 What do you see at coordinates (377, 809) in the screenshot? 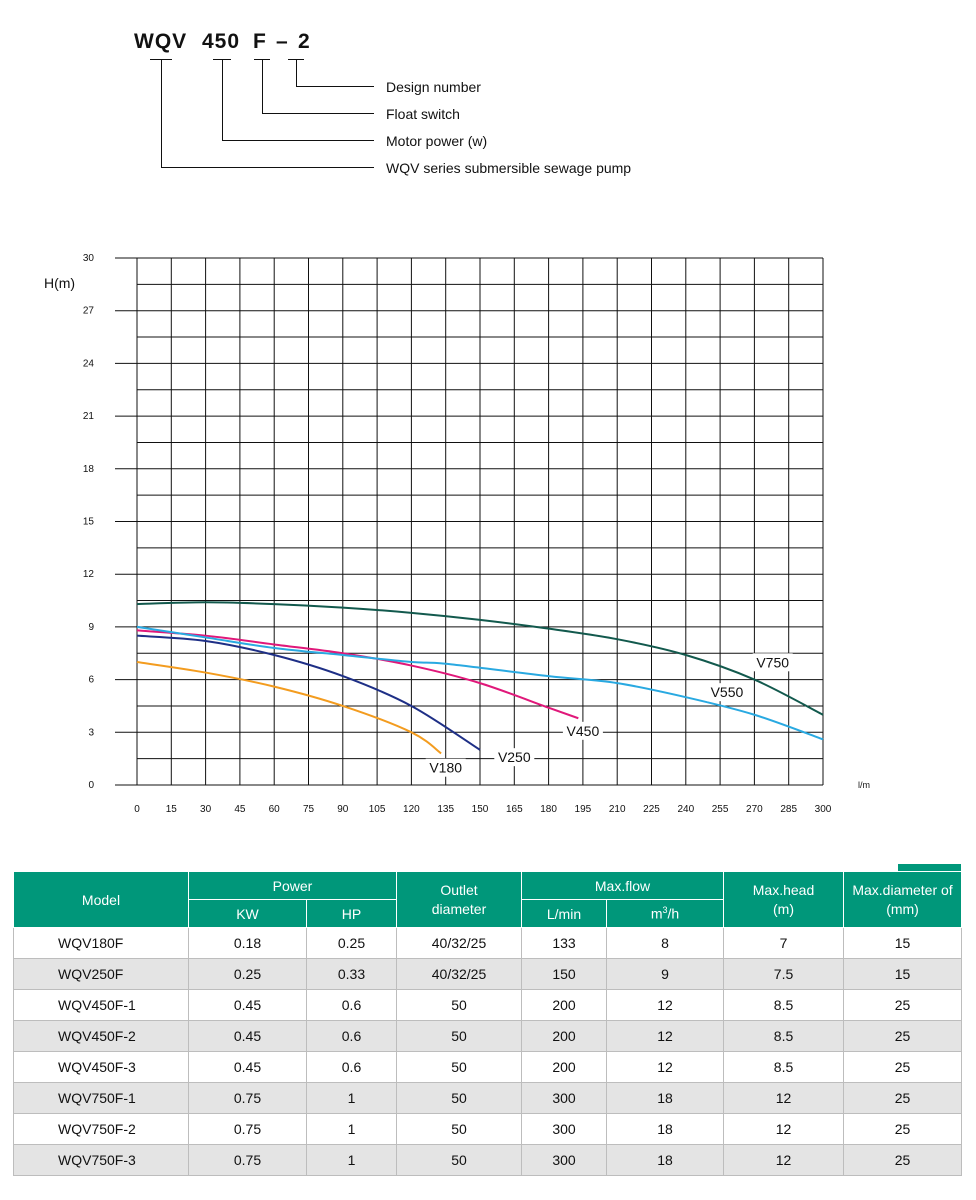
I see `x-tick-label: 105` at bounding box center [377, 809].